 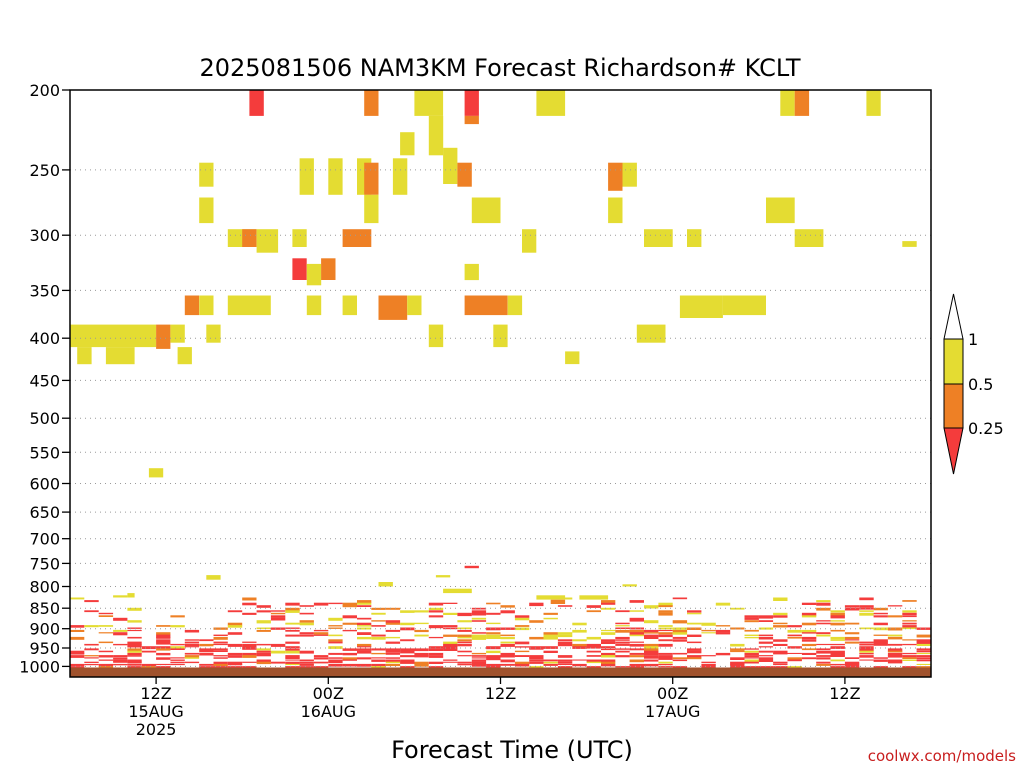 I want to click on y-tick-label: 950, so click(x=44, y=648).